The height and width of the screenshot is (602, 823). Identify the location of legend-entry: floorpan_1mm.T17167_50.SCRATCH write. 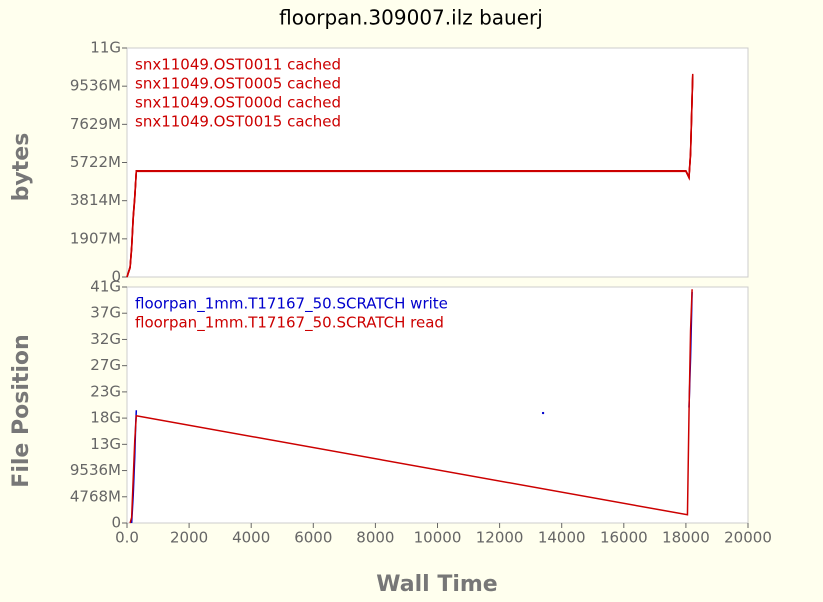
(291, 304).